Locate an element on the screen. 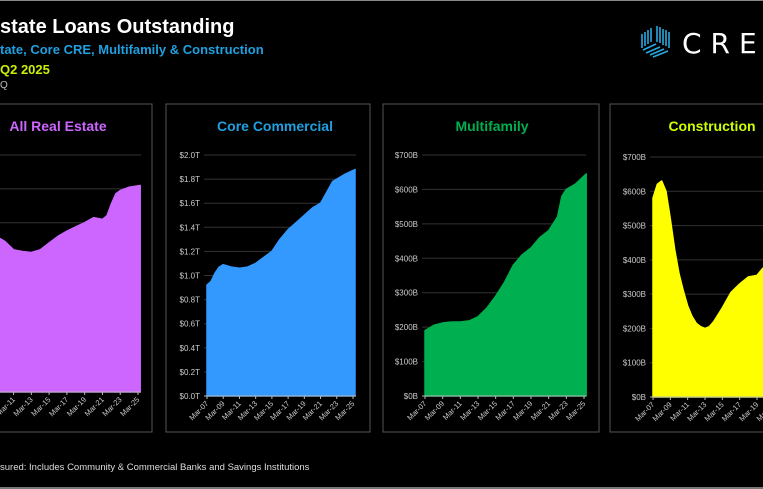 The height and width of the screenshot is (489, 763). chart-title: Multifamily is located at coordinates (491, 126).